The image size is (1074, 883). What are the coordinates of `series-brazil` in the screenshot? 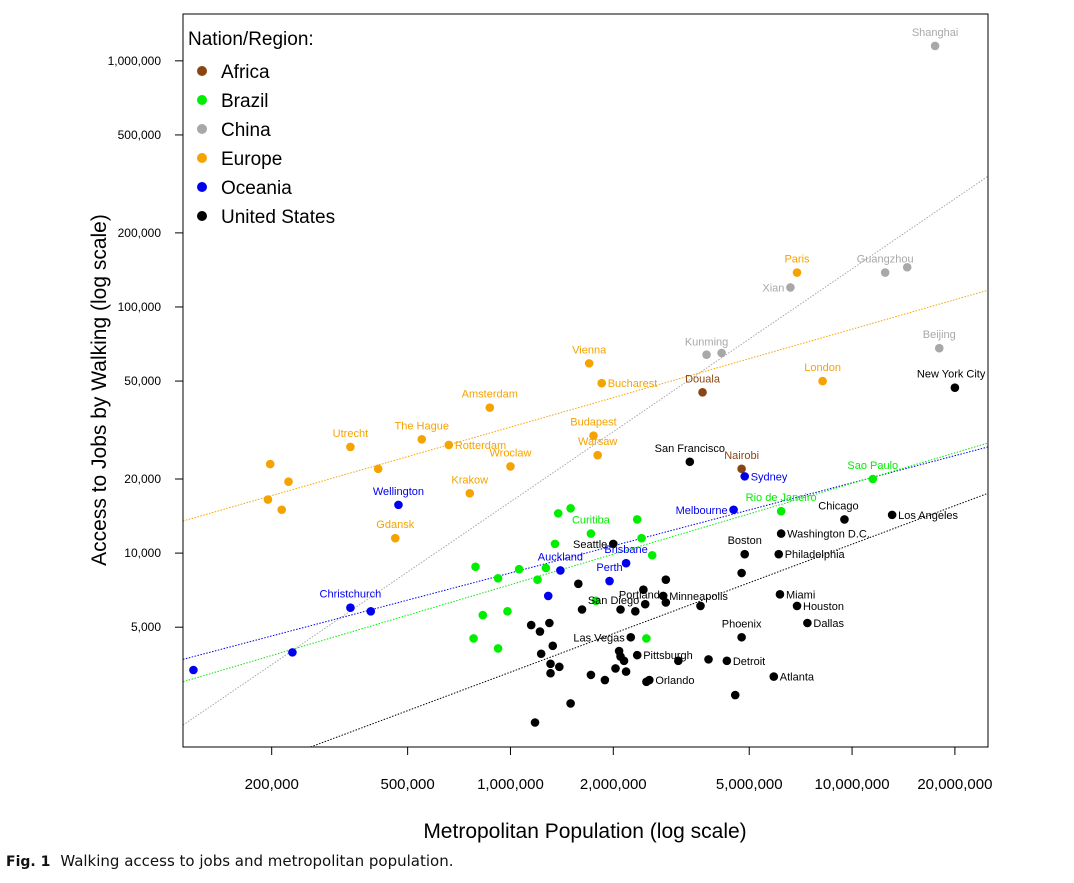 It's located at (673, 563).